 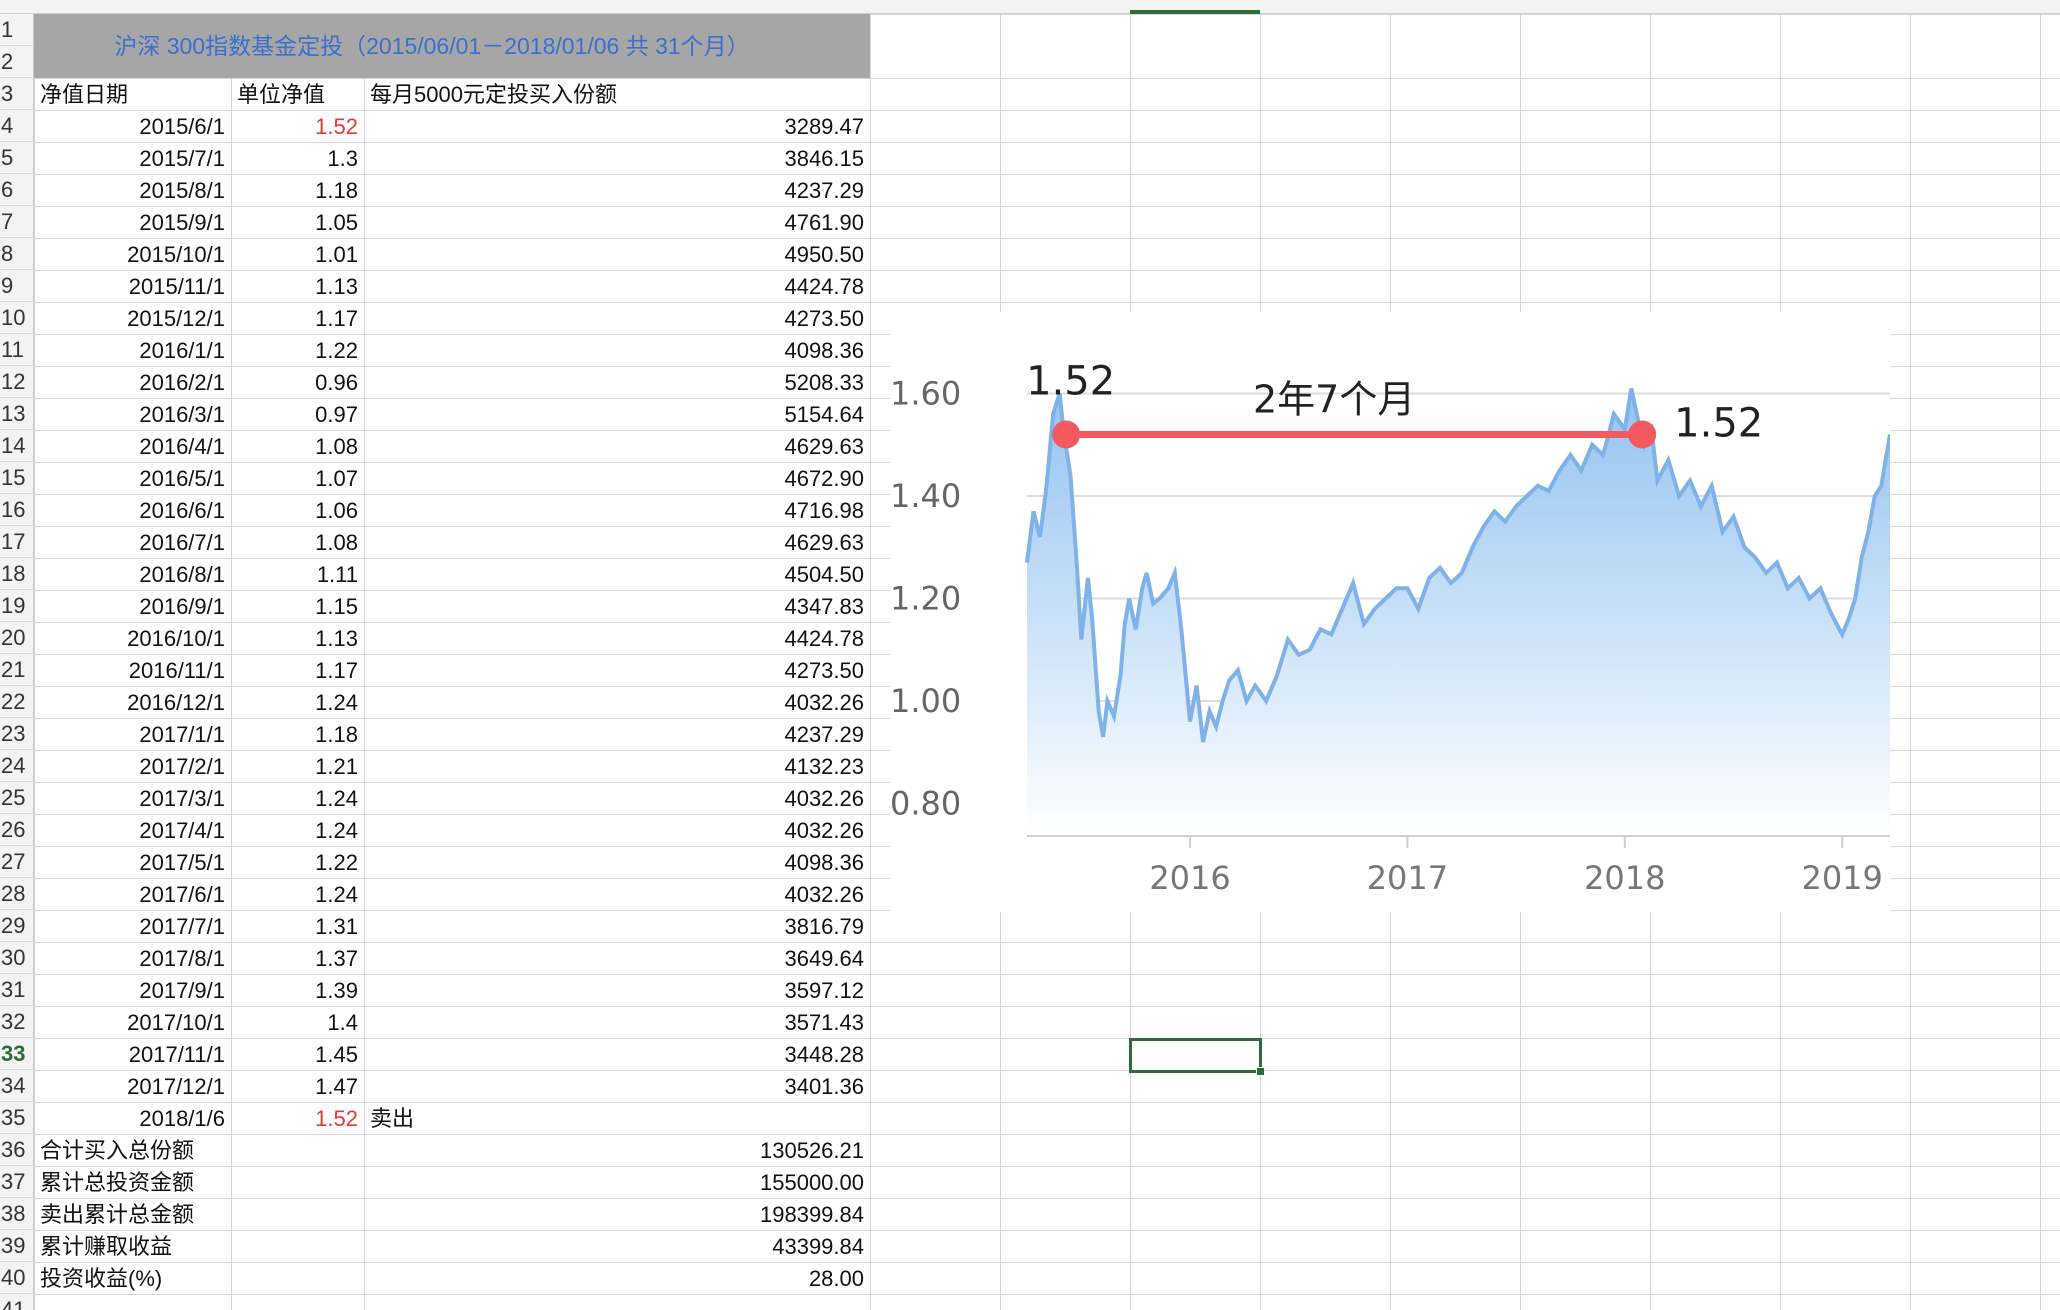 I want to click on summary-value: 43399.84, so click(x=818, y=1246).